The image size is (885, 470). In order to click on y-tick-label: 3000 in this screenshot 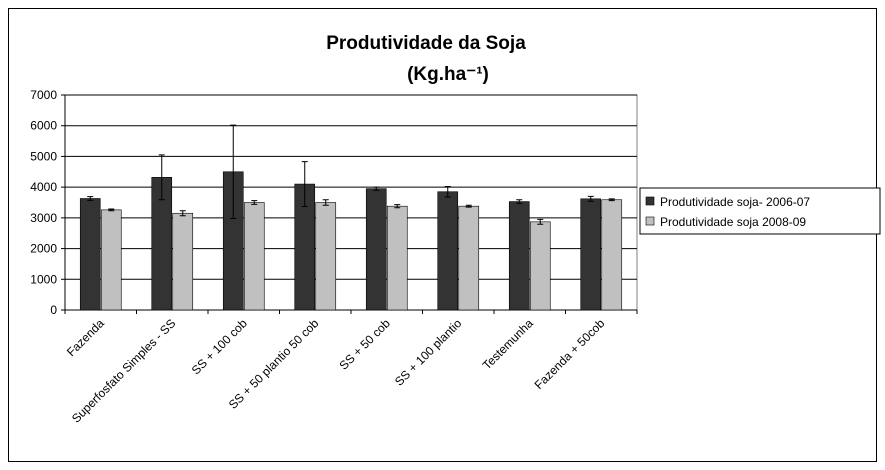, I will do `click(43, 218)`.